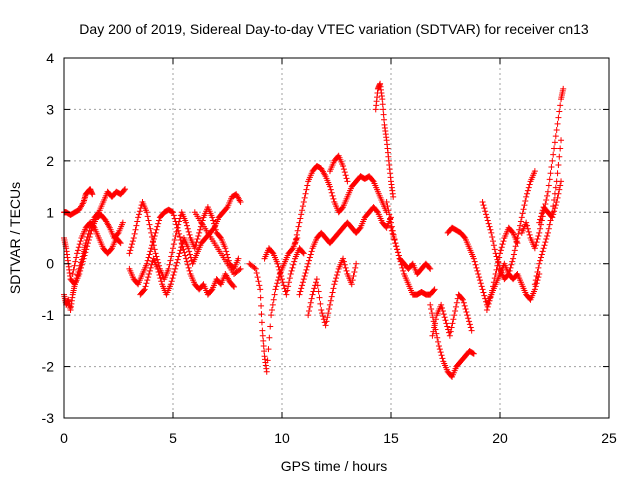 The width and height of the screenshot is (640, 480). Describe the element at coordinates (50, 109) in the screenshot. I see `y-tick-label: 3` at that location.